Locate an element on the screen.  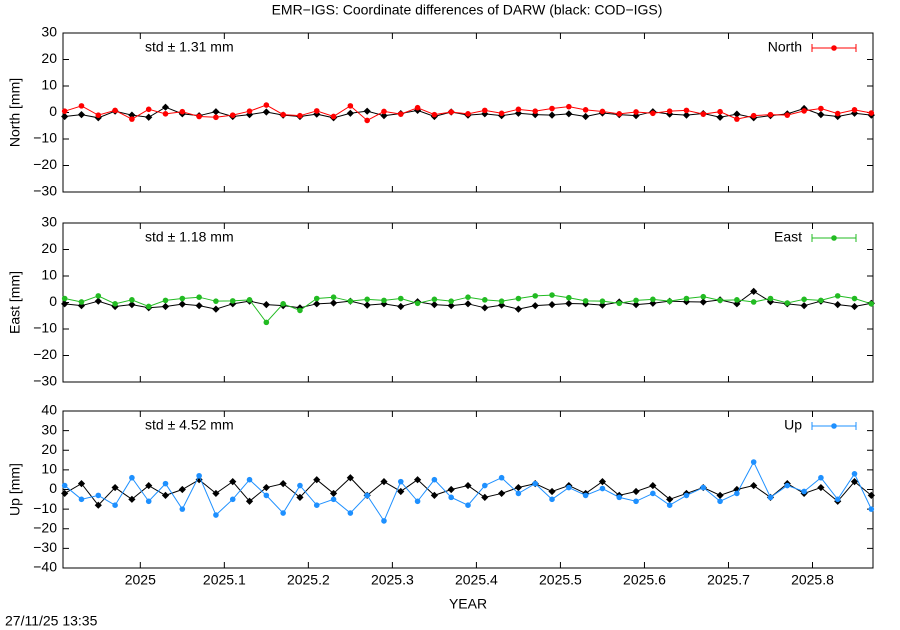
x-tick-label: 2025.4 is located at coordinates (476, 580).